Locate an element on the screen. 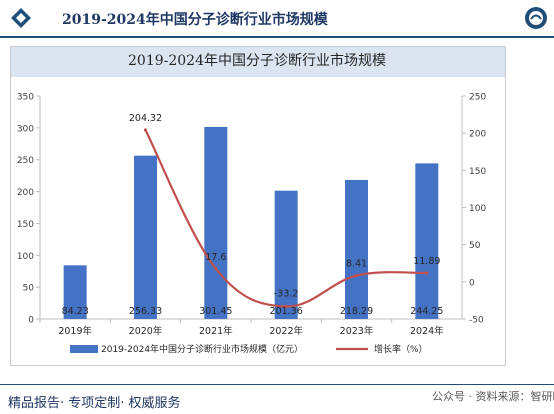 The image size is (554, 414). legend-bar-label: 2019-2024年中国分子诊断行业市场规模（亿元） is located at coordinates (202, 349).